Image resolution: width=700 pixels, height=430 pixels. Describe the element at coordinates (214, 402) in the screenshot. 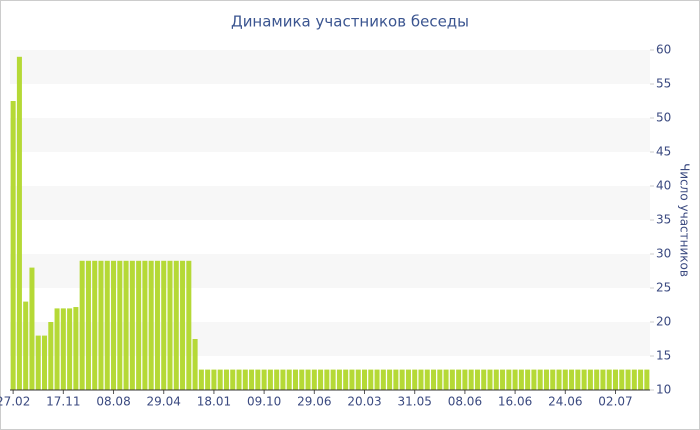

I see `x-tick-label: 18.01` at that location.